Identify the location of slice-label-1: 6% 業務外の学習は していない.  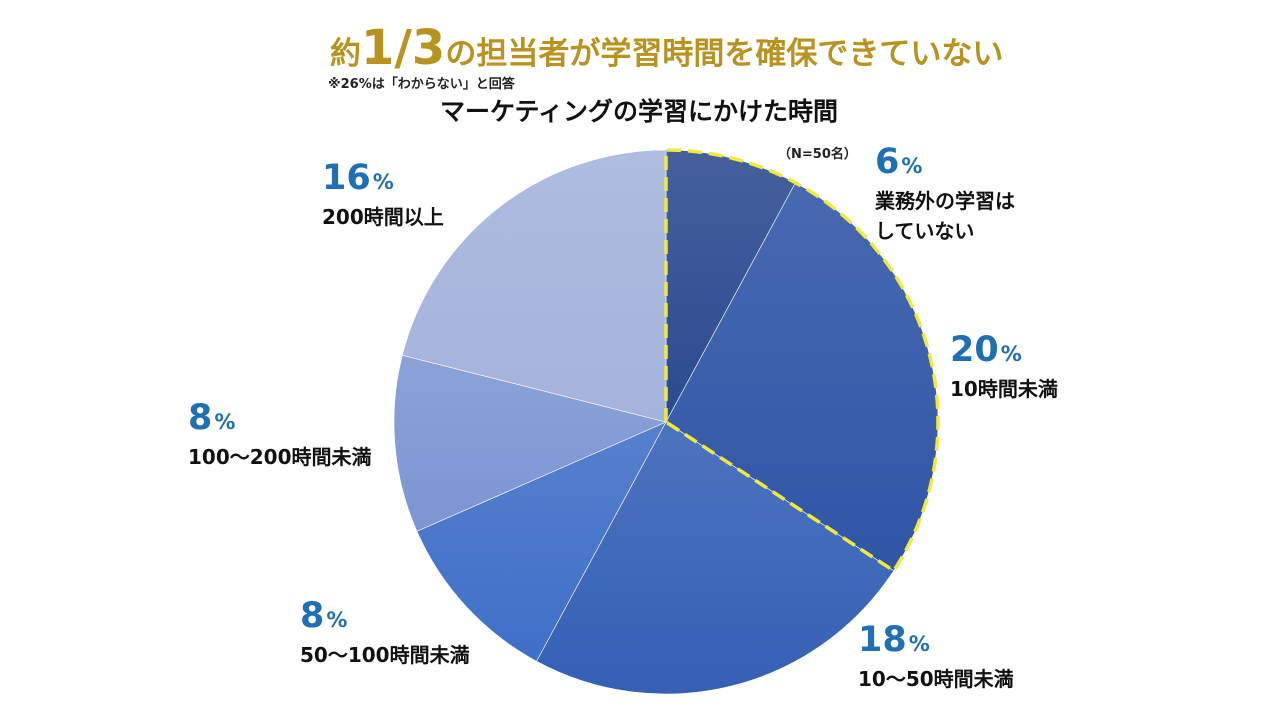
(945, 194).